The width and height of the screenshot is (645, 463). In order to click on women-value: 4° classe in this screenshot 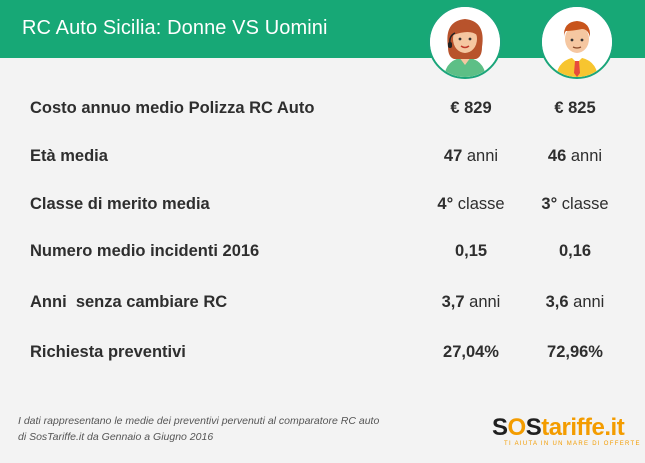, I will do `click(471, 204)`.